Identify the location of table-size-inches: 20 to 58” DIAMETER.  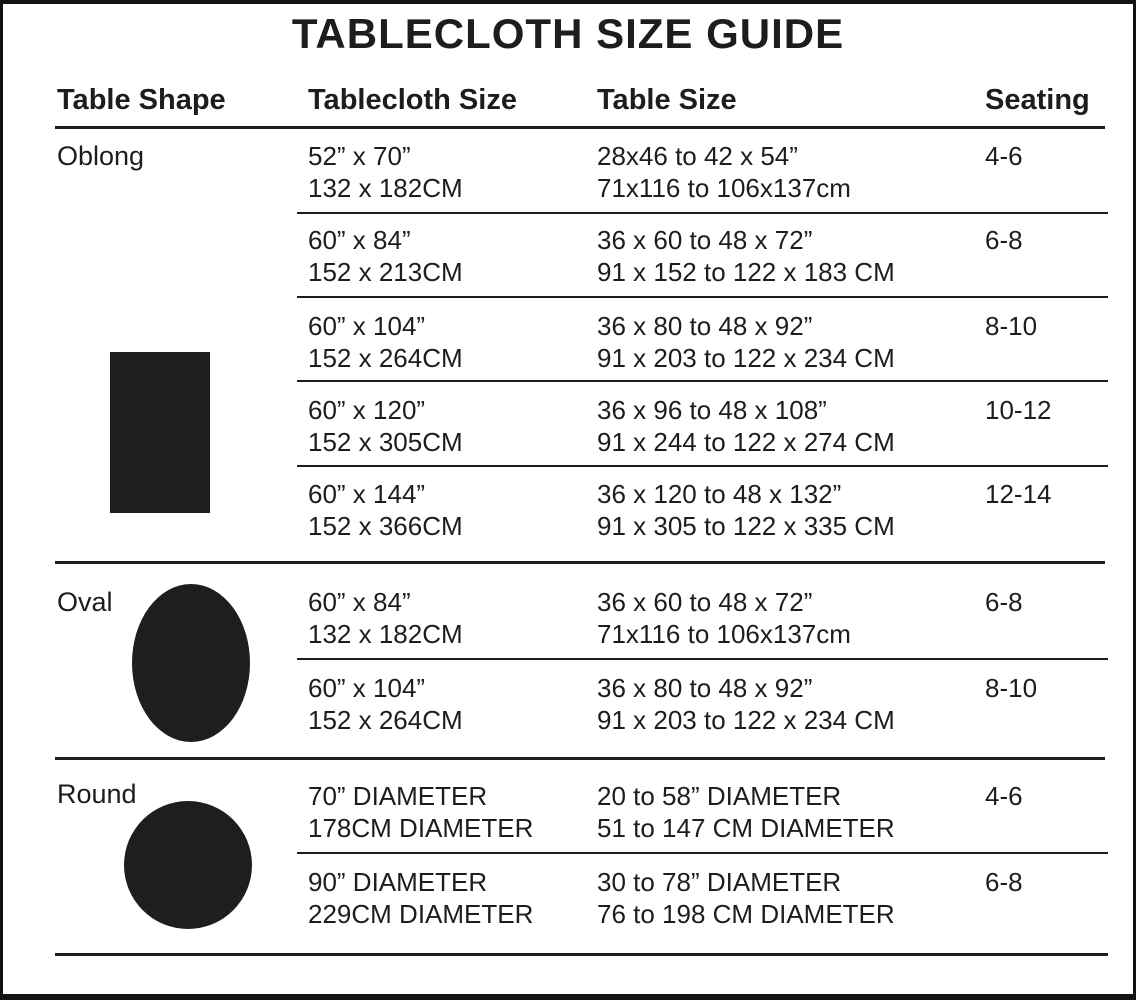
(719, 796).